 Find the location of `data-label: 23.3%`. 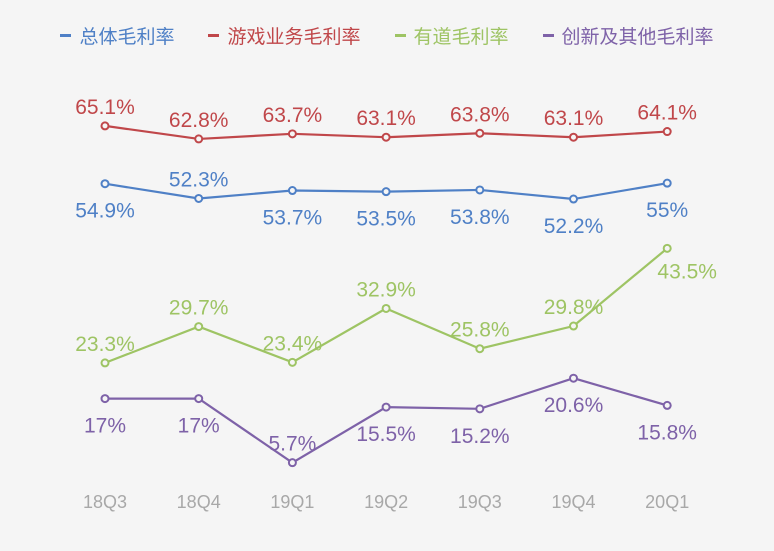

data-label: 23.3% is located at coordinates (105, 344).